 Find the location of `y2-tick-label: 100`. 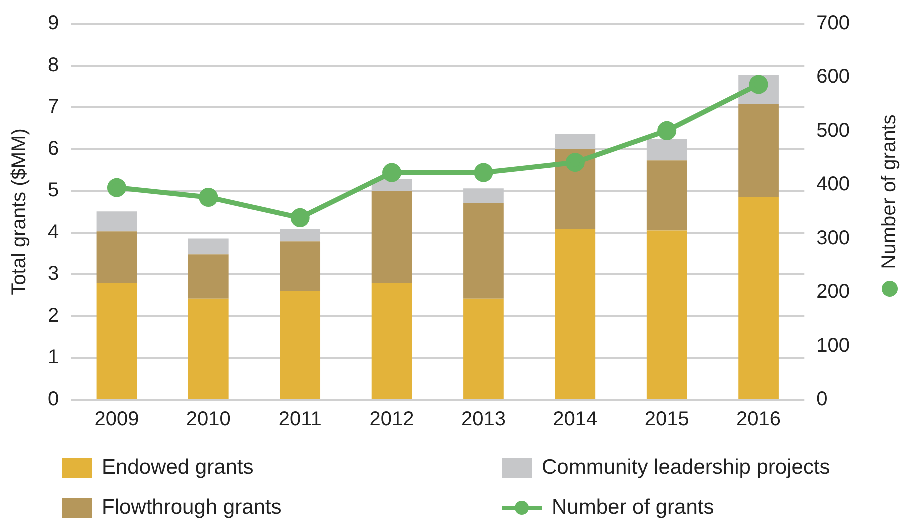

y2-tick-label: 100 is located at coordinates (833, 345).